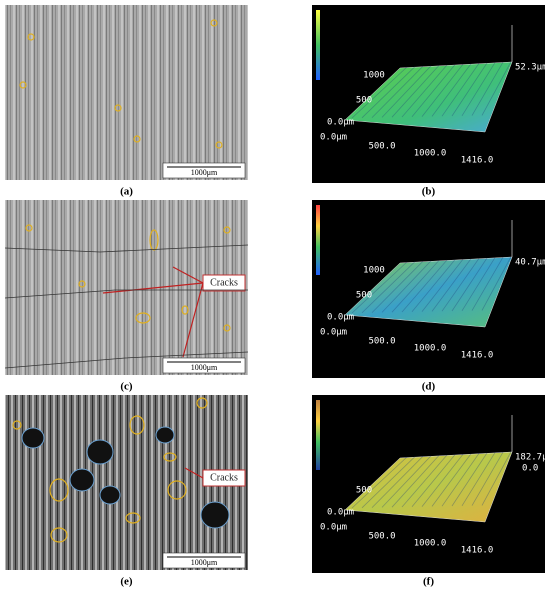 The image size is (550, 591). Describe the element at coordinates (126, 387) in the screenshot. I see `panel-label: (c)` at that location.